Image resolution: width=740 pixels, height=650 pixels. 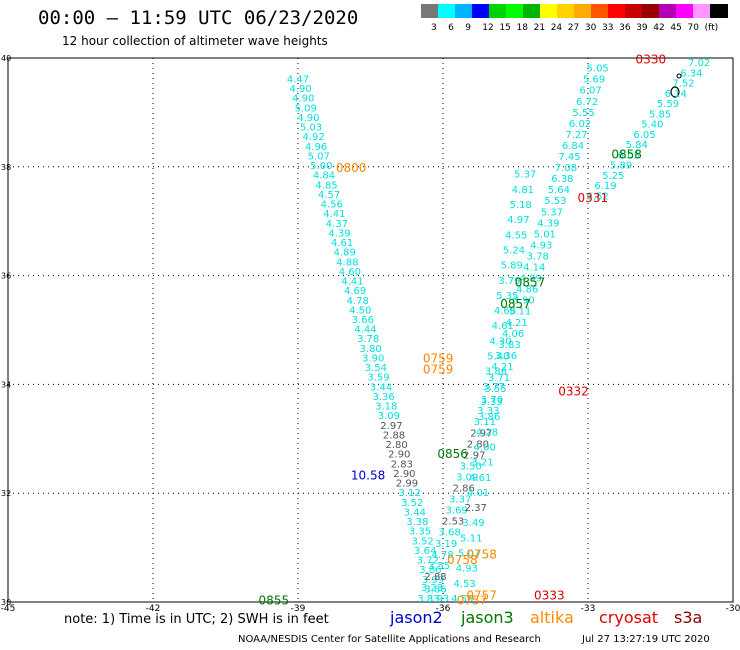 I want to click on wave-height-value: 5.37, so click(x=525, y=175).